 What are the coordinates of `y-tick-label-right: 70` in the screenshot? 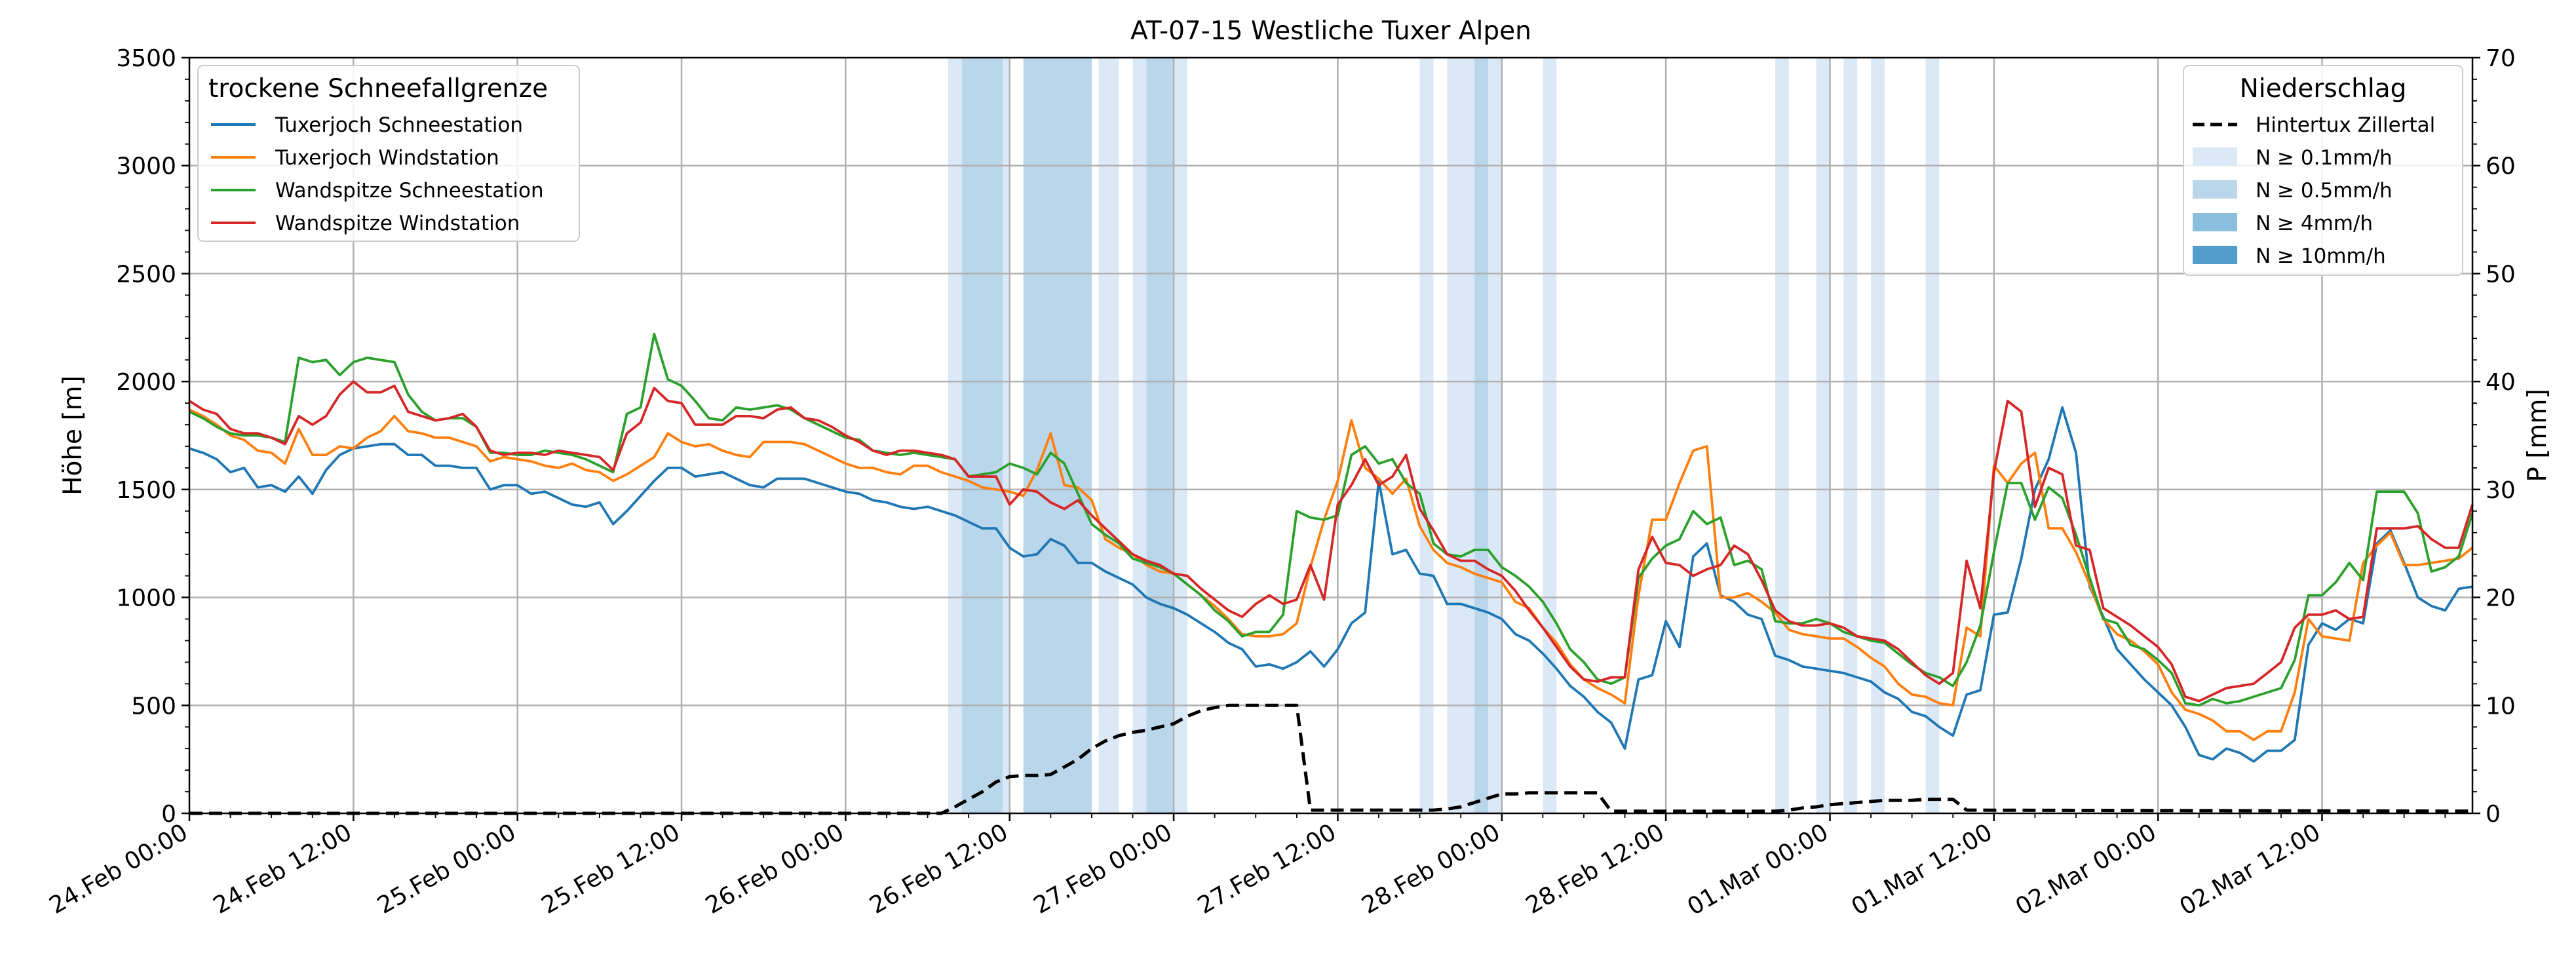 It's located at (2501, 59).